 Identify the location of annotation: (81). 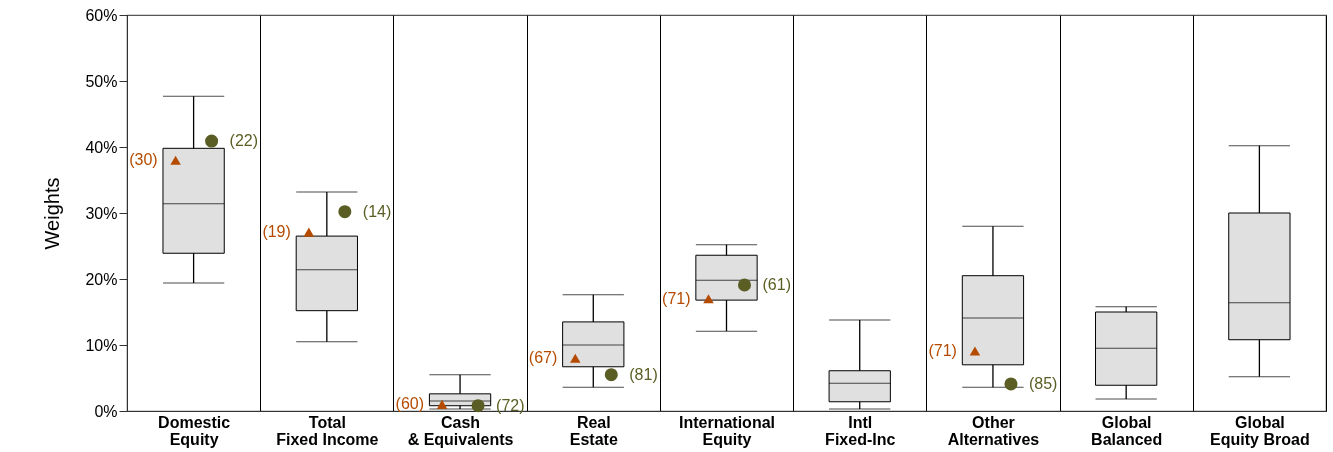
(643, 374).